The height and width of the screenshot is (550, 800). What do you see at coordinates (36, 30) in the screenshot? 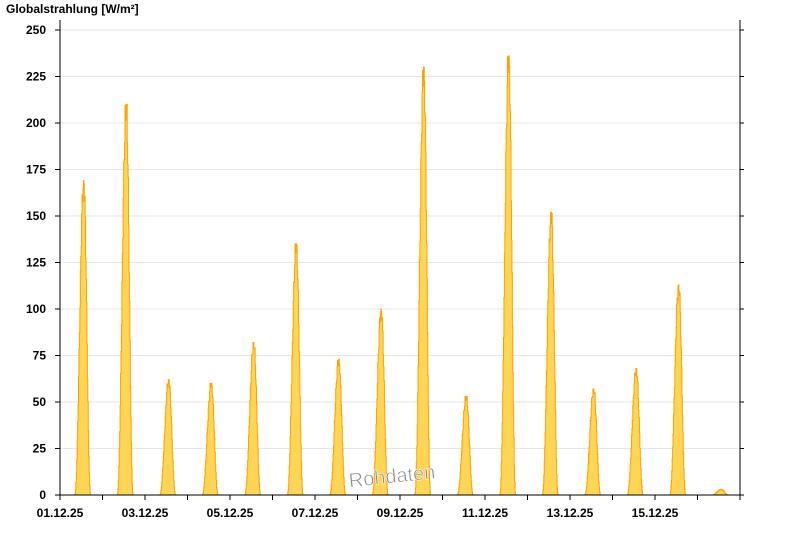
I see `y-tick-label: 250` at bounding box center [36, 30].